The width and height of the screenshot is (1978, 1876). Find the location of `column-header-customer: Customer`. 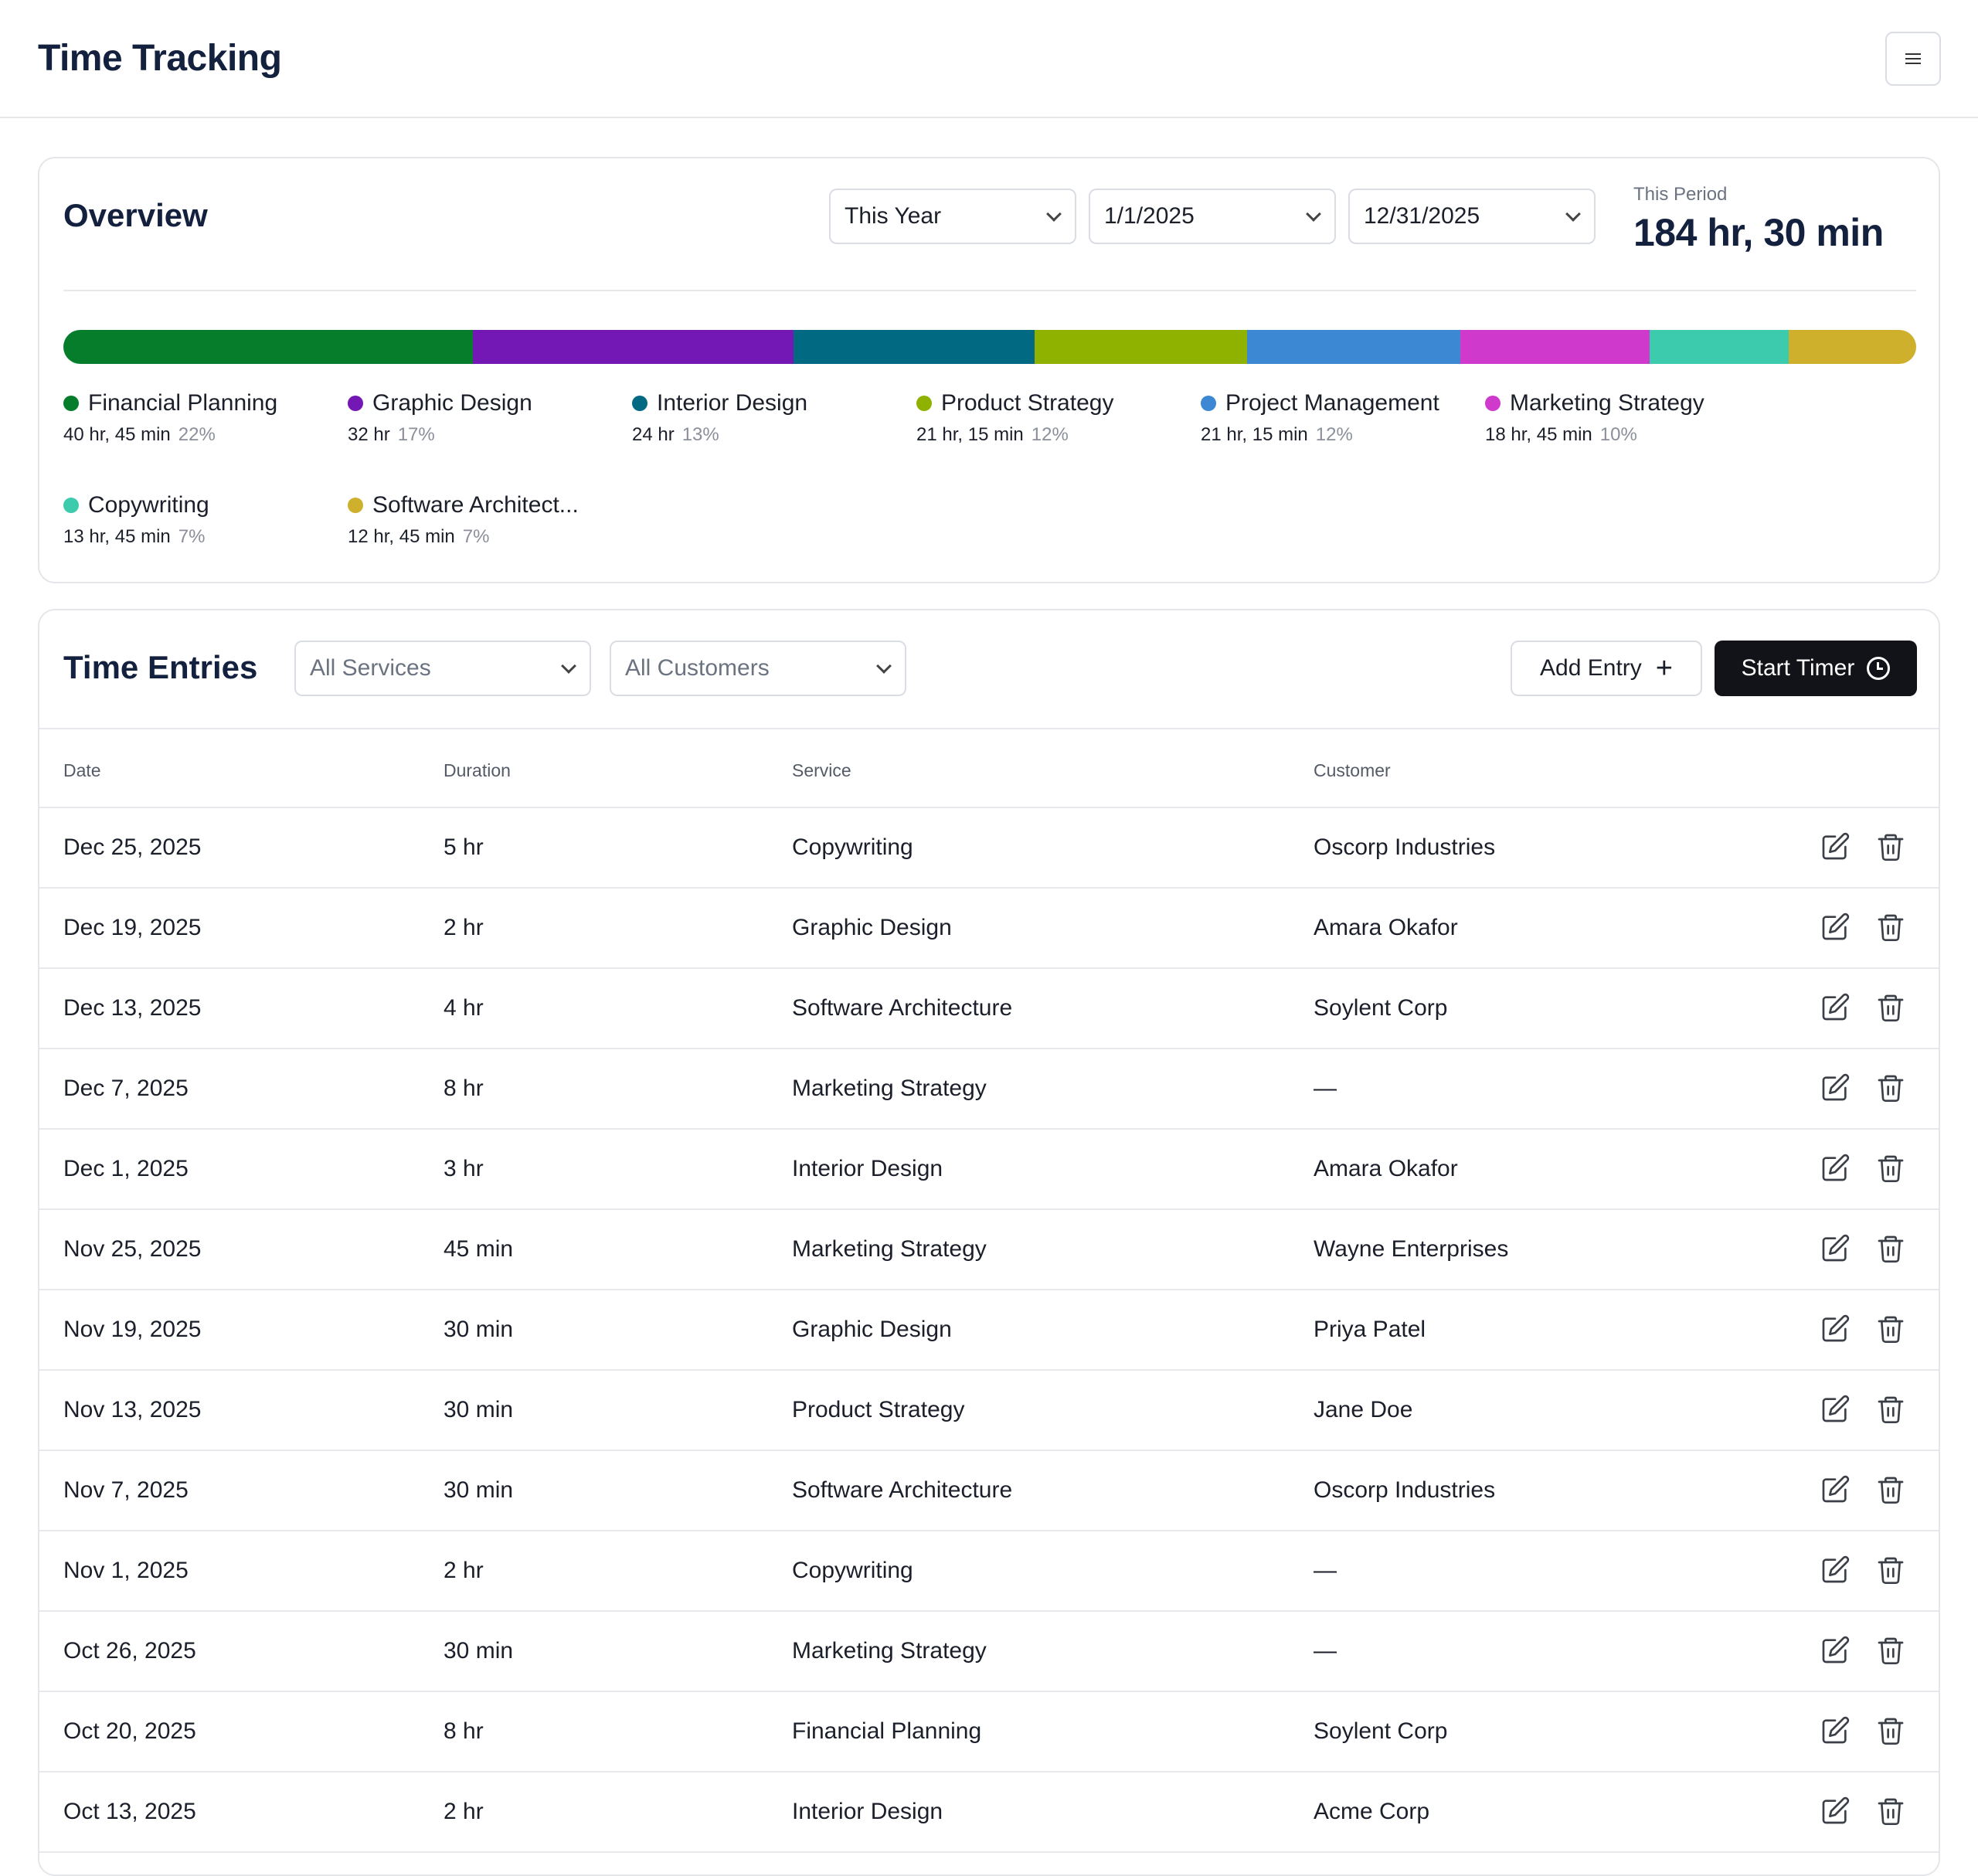

column-header-customer: Customer is located at coordinates (1352, 770).